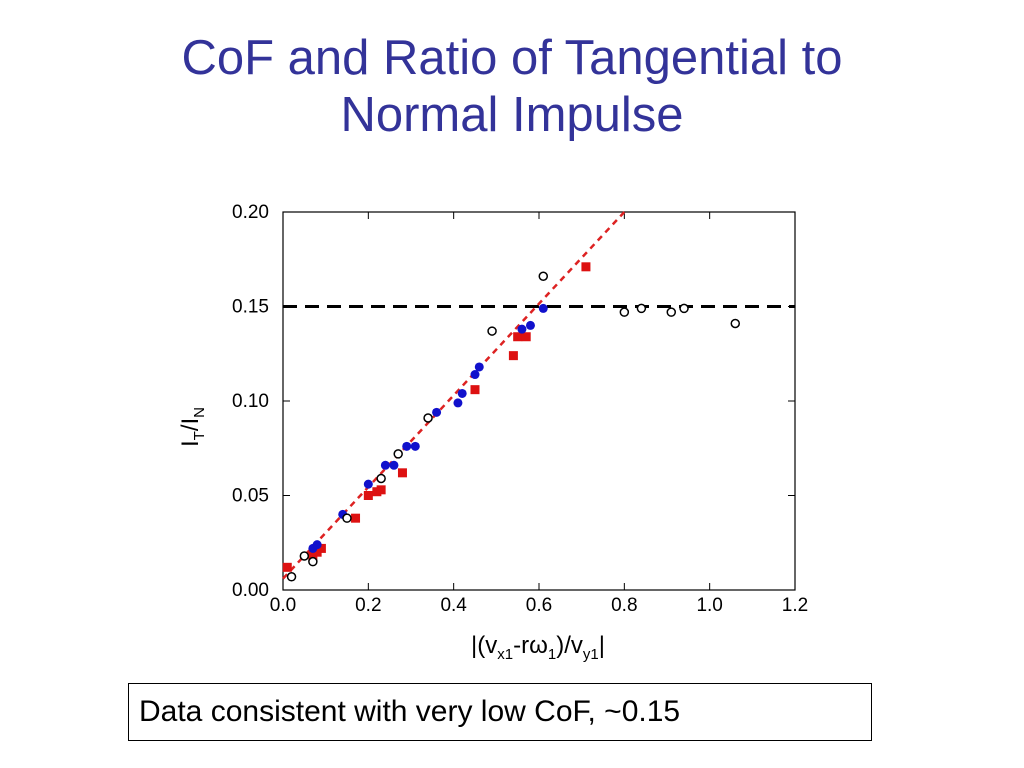 Image resolution: width=1024 pixels, height=768 pixels. I want to click on y-tick-label: 0.00, so click(250, 590).